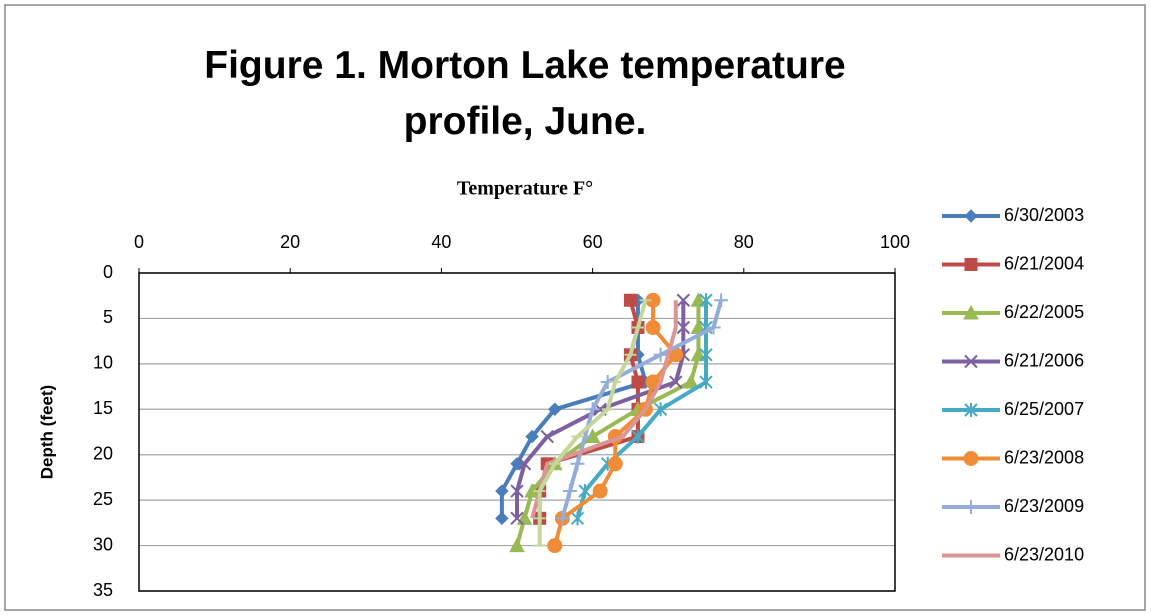 The height and width of the screenshot is (616, 1151). What do you see at coordinates (1044, 457) in the screenshot?
I see `legend-label: 6/23/2008` at bounding box center [1044, 457].